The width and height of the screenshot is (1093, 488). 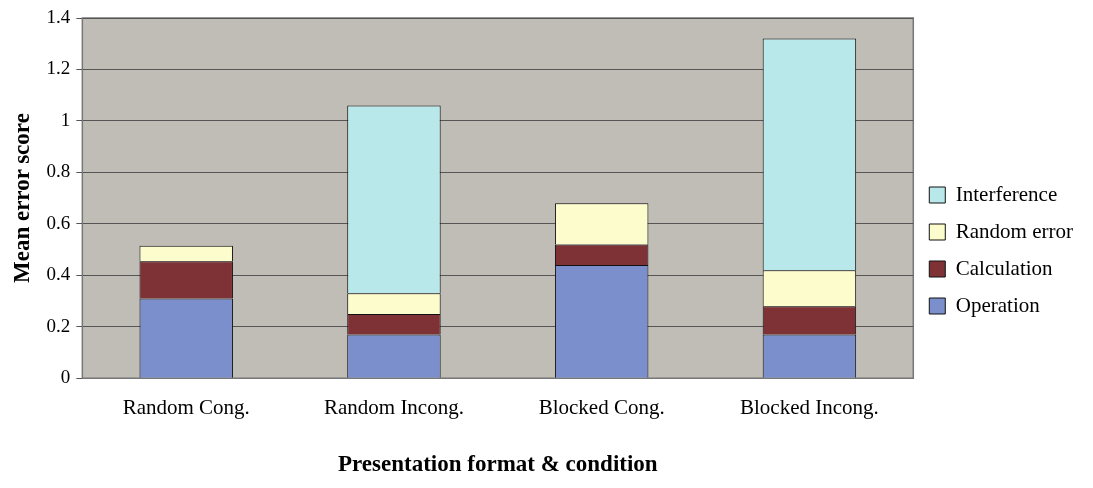 I want to click on y-tick-label: 0.8, so click(x=58, y=171).